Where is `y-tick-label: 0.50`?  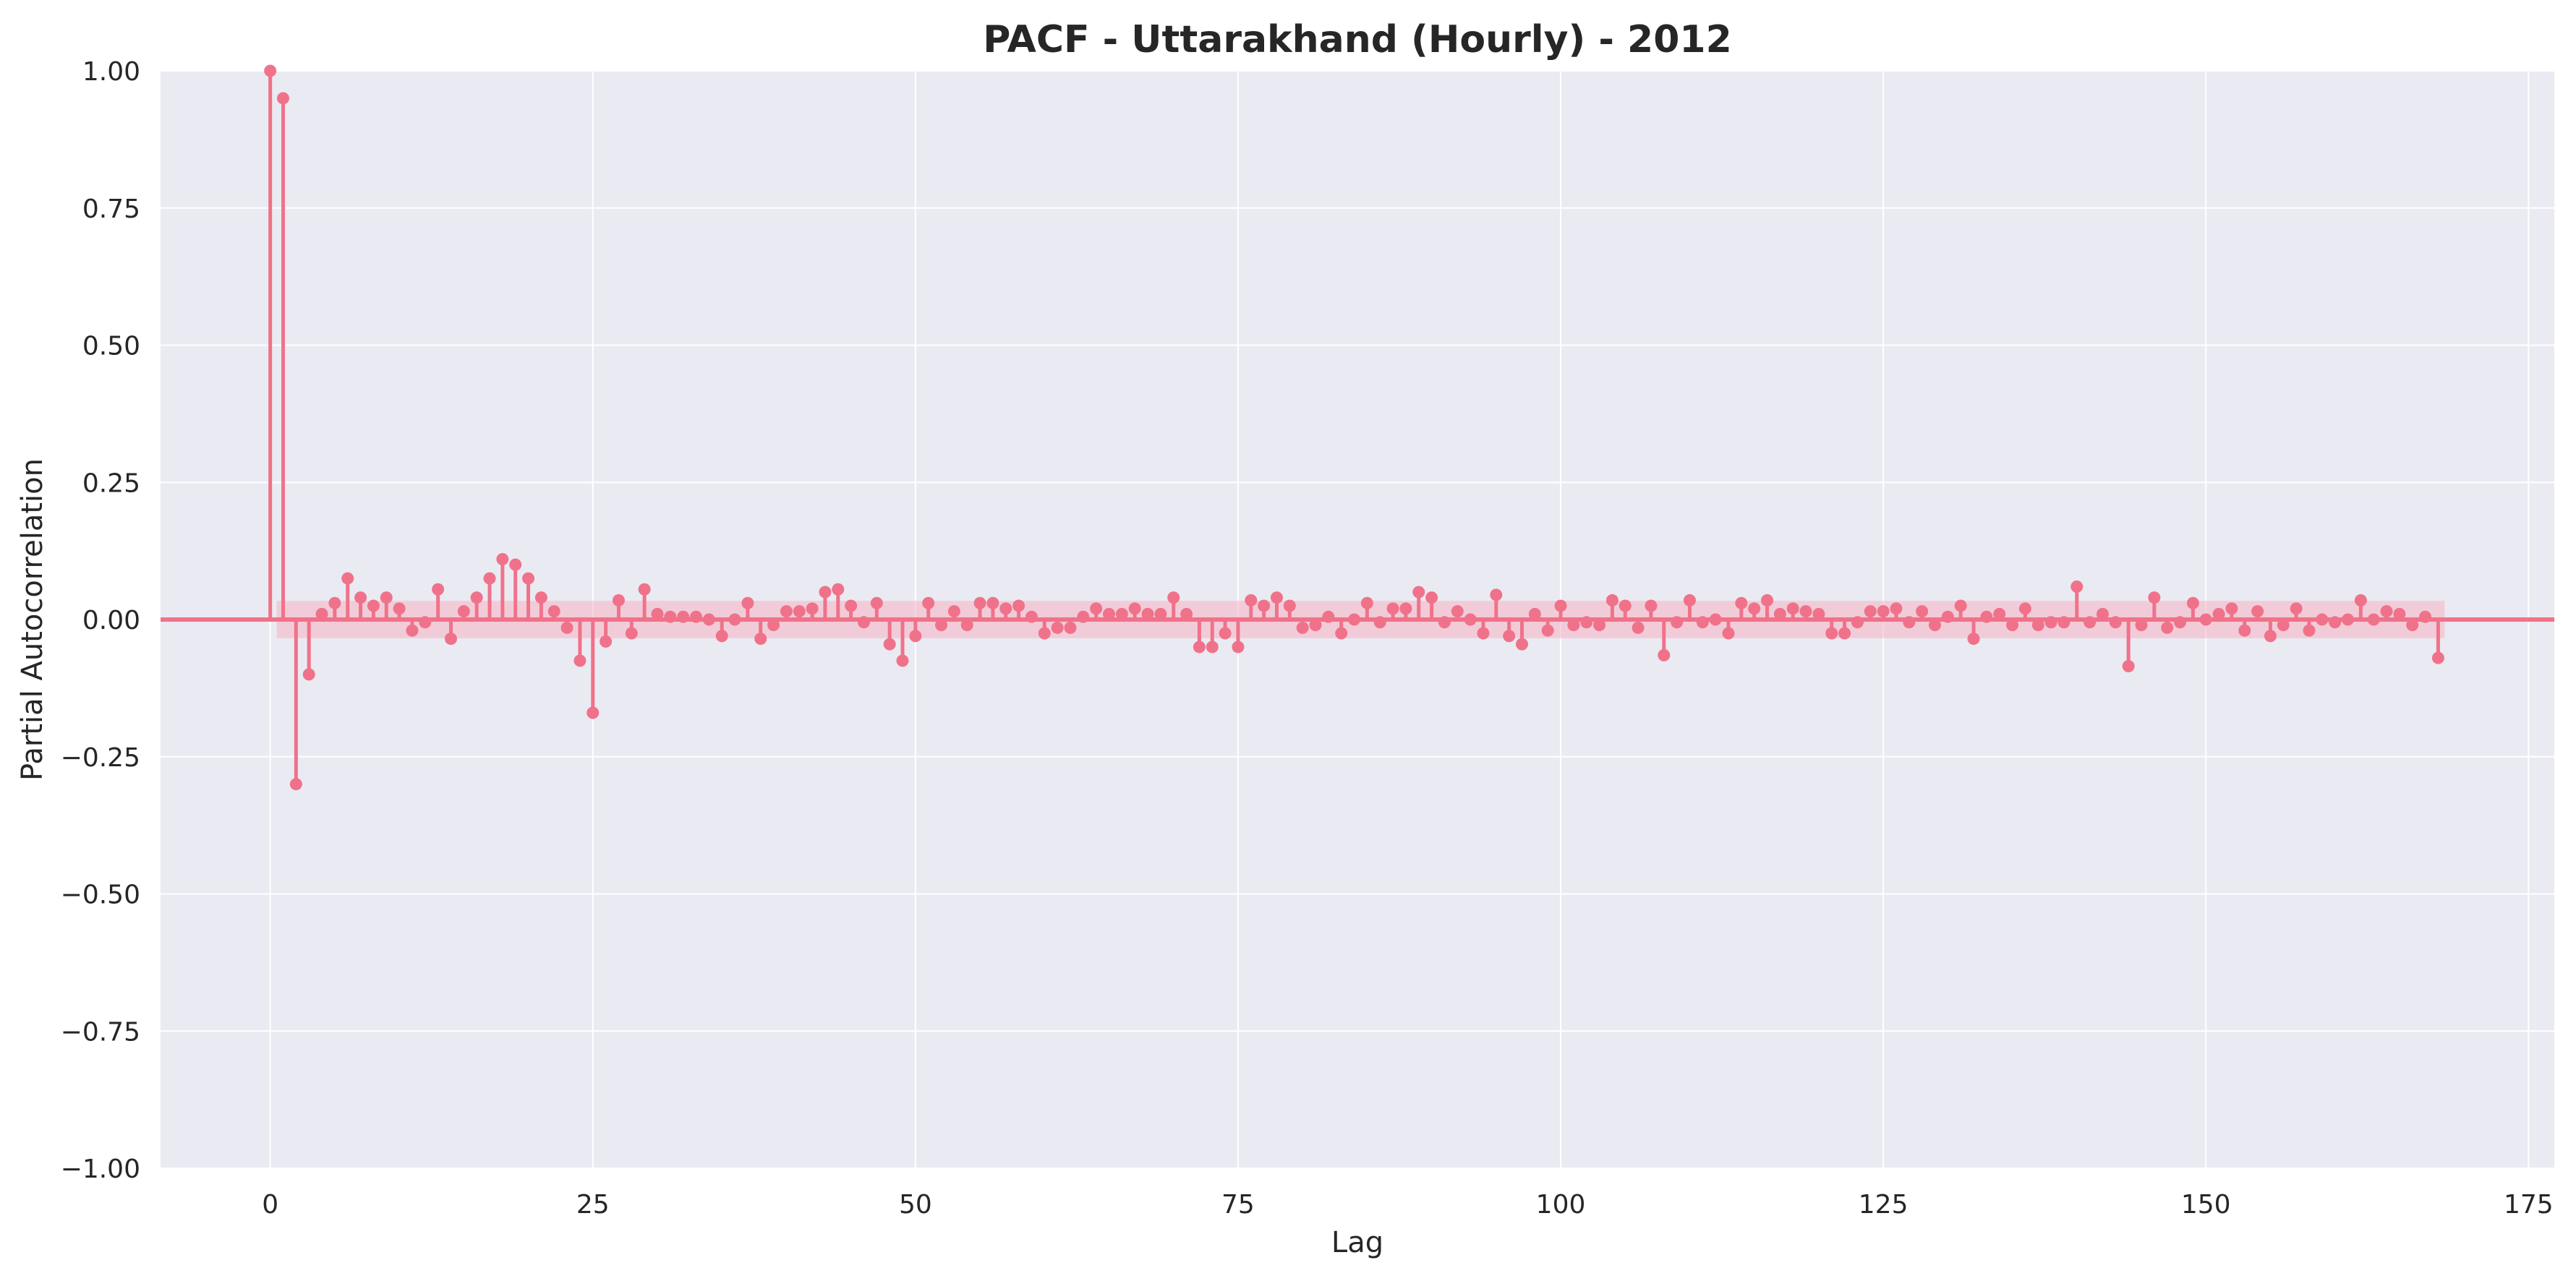 y-tick-label: 0.50 is located at coordinates (111, 346).